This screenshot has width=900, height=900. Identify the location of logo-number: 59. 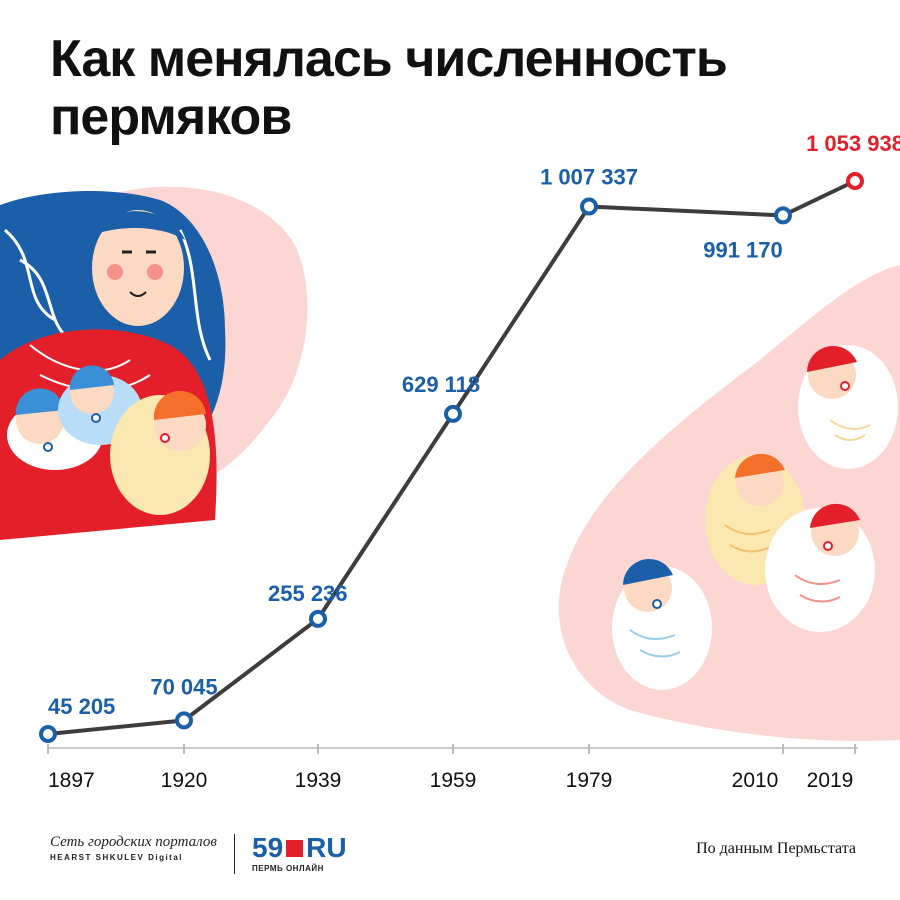
(268, 847).